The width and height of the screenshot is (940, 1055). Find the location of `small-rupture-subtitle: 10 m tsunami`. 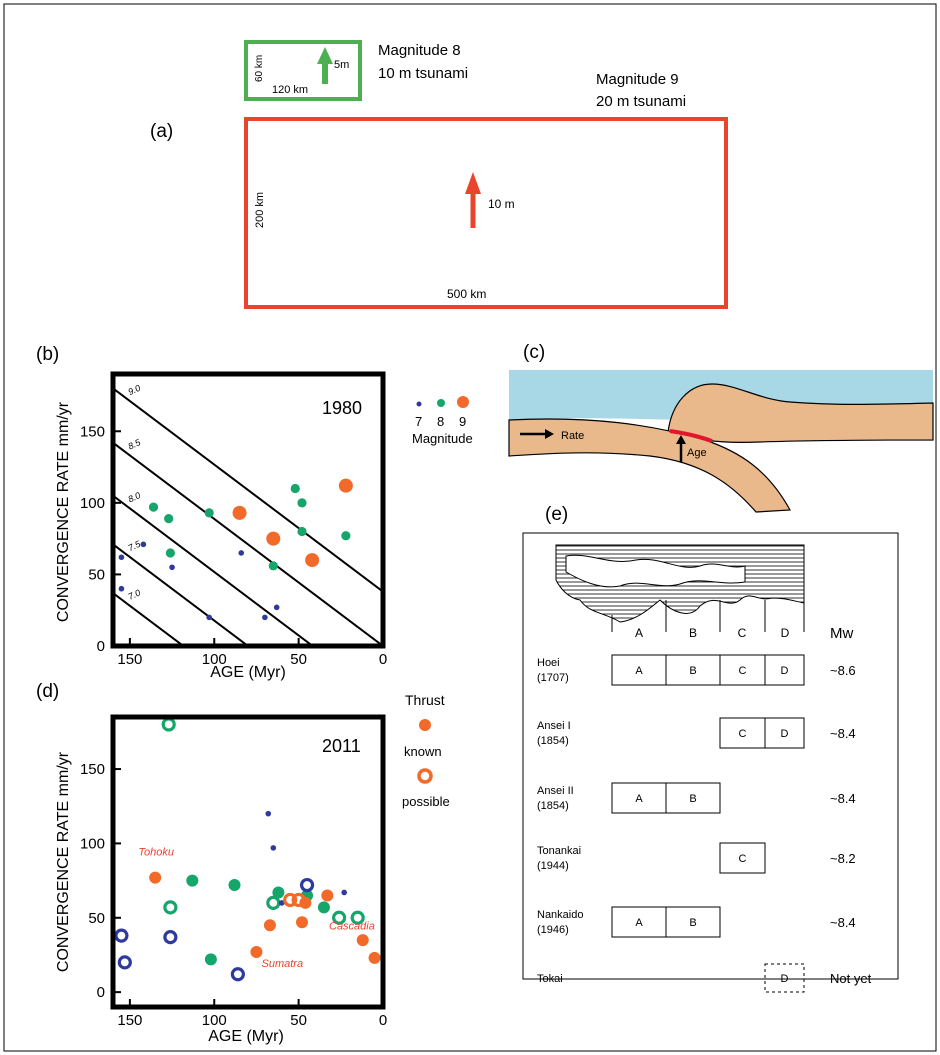

small-rupture-subtitle: 10 m tsunami is located at coordinates (423, 73).